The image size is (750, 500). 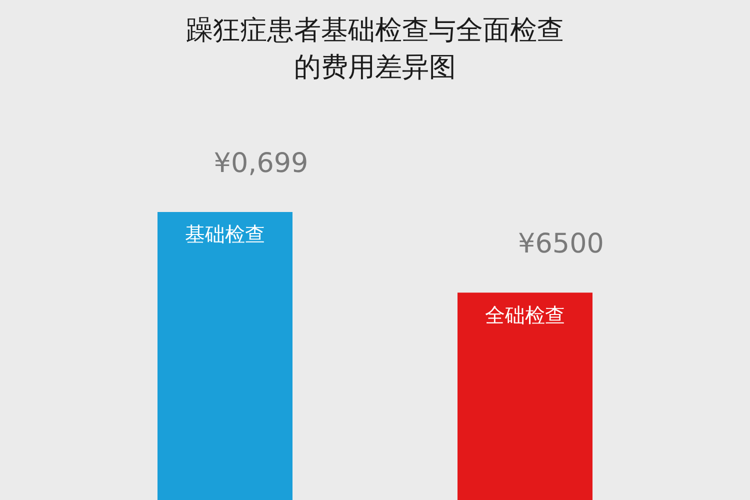 I want to click on annotation: ¥0,699, so click(x=261, y=164).